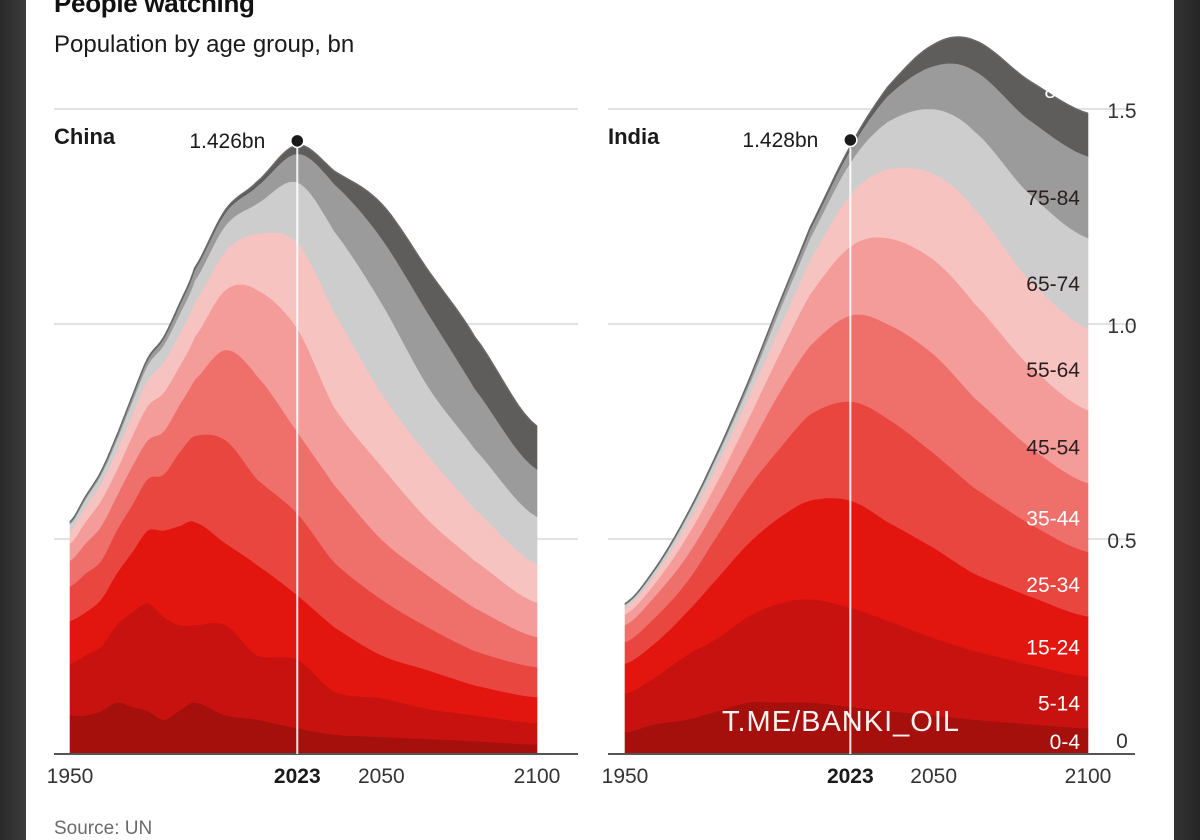 The width and height of the screenshot is (1200, 840). I want to click on age-label: 0-4, so click(1065, 742).